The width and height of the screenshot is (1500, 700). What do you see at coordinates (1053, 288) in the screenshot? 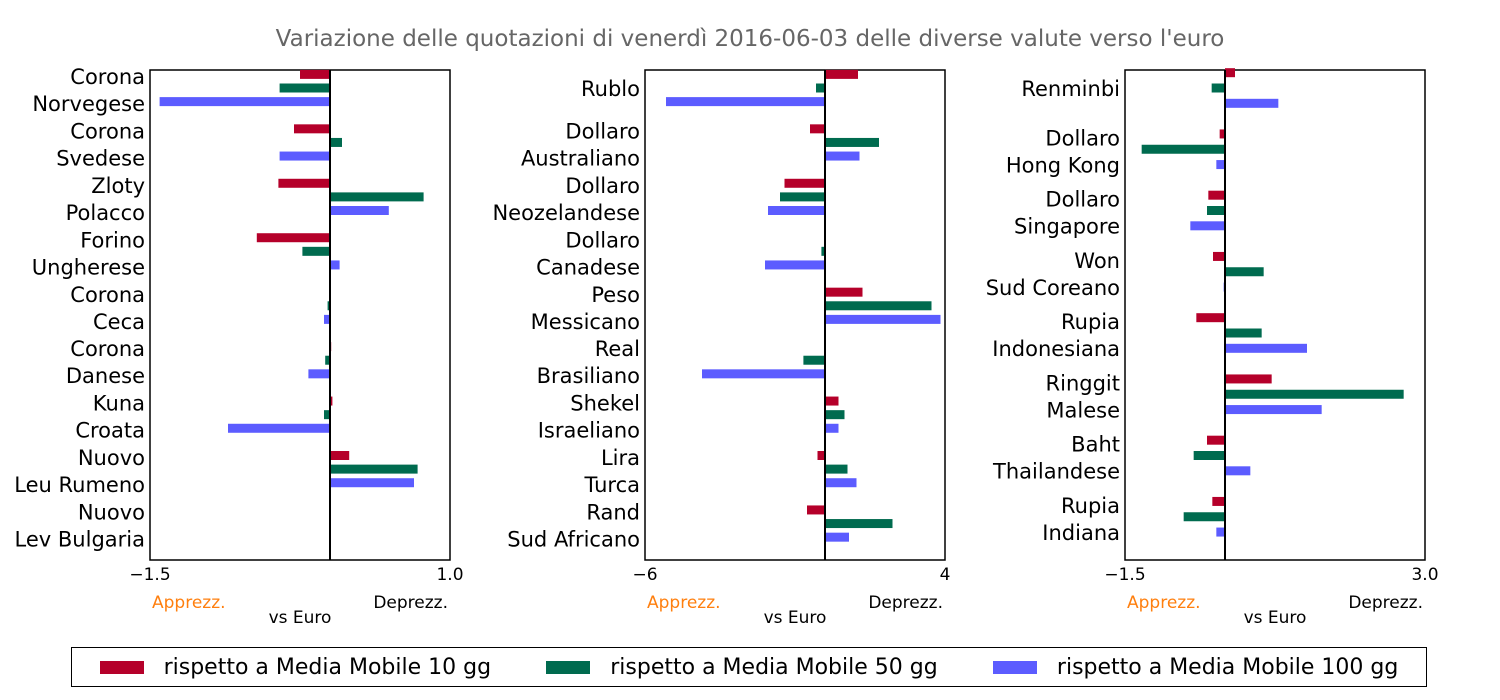
I see `category-line-2: Sud Coreano` at bounding box center [1053, 288].